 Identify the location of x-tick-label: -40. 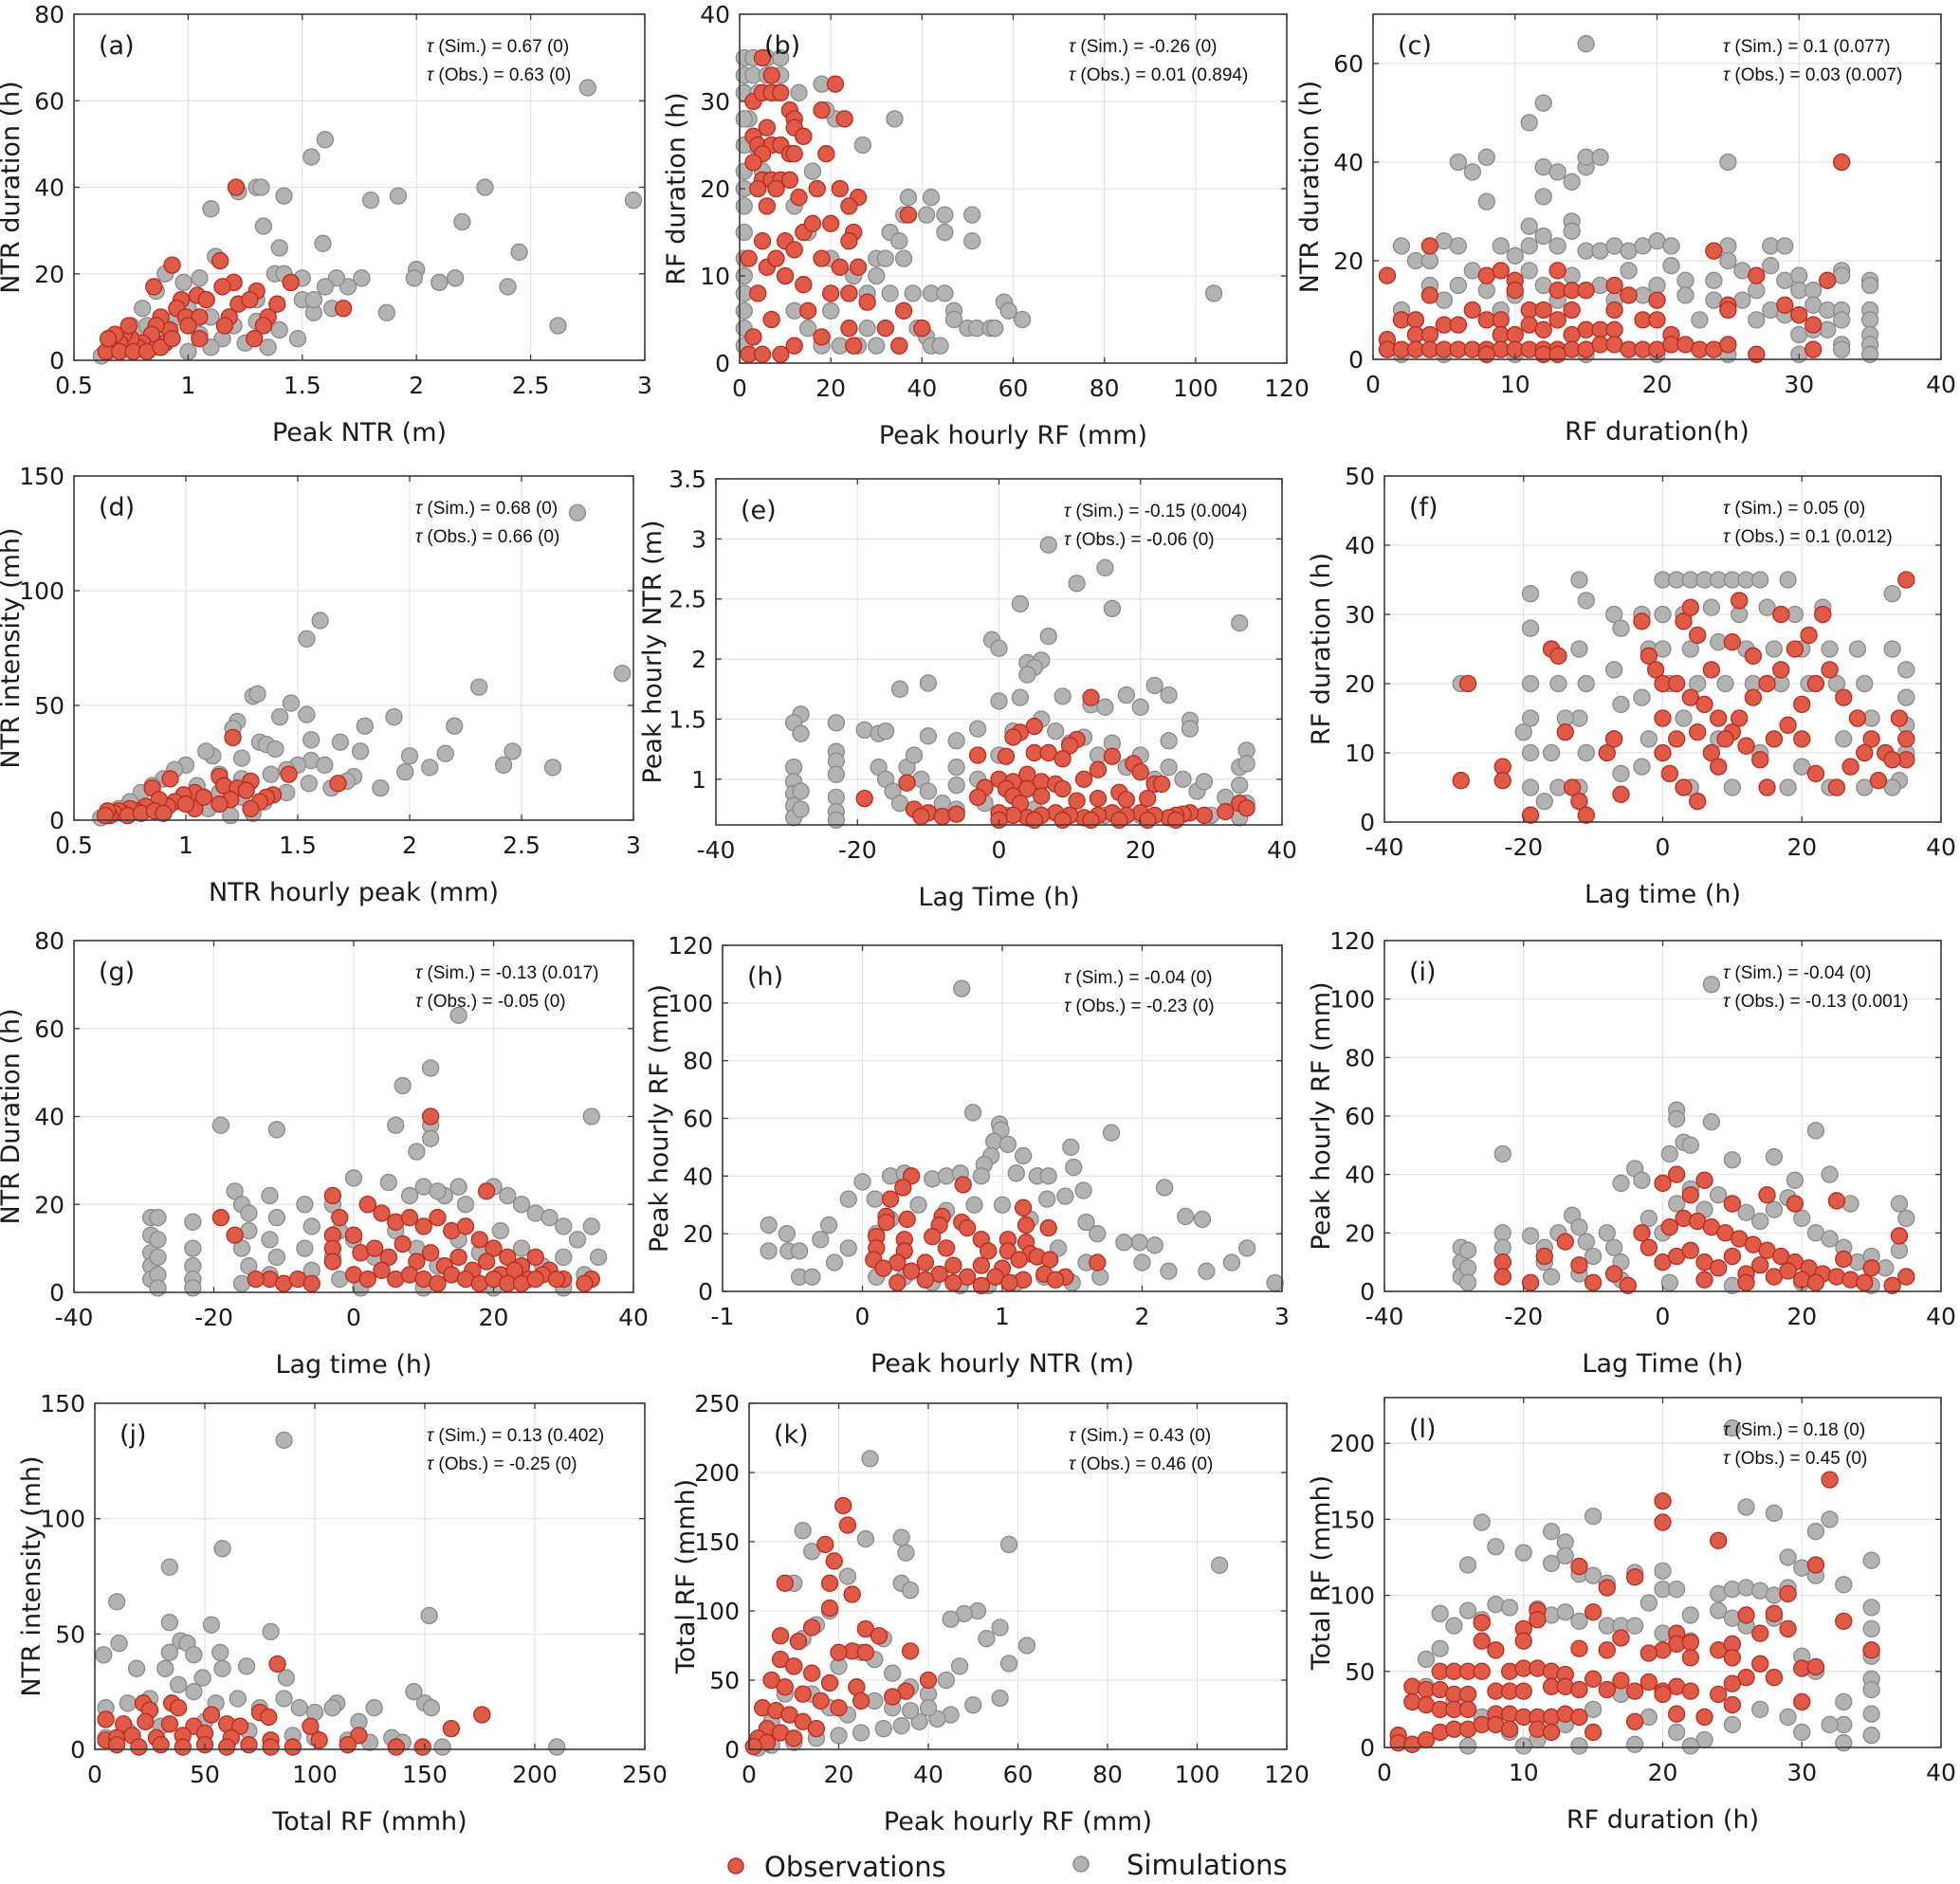
(74, 1317).